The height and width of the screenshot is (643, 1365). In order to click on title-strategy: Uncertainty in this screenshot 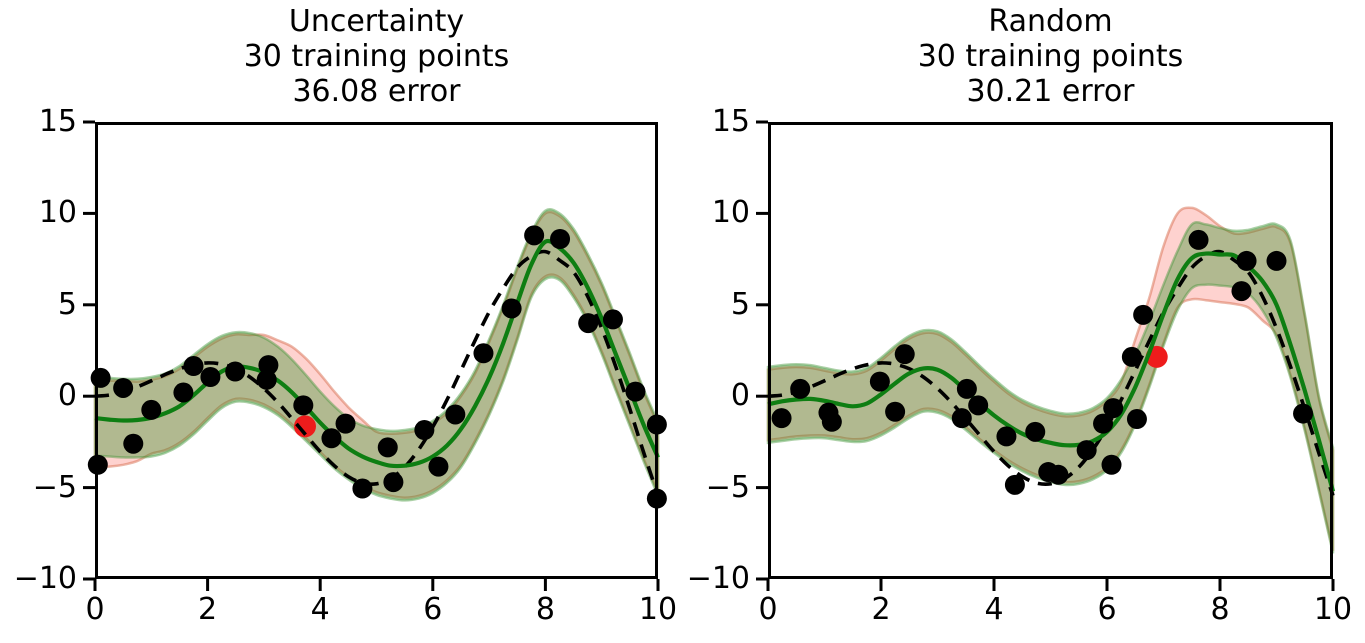, I will do `click(376, 21)`.